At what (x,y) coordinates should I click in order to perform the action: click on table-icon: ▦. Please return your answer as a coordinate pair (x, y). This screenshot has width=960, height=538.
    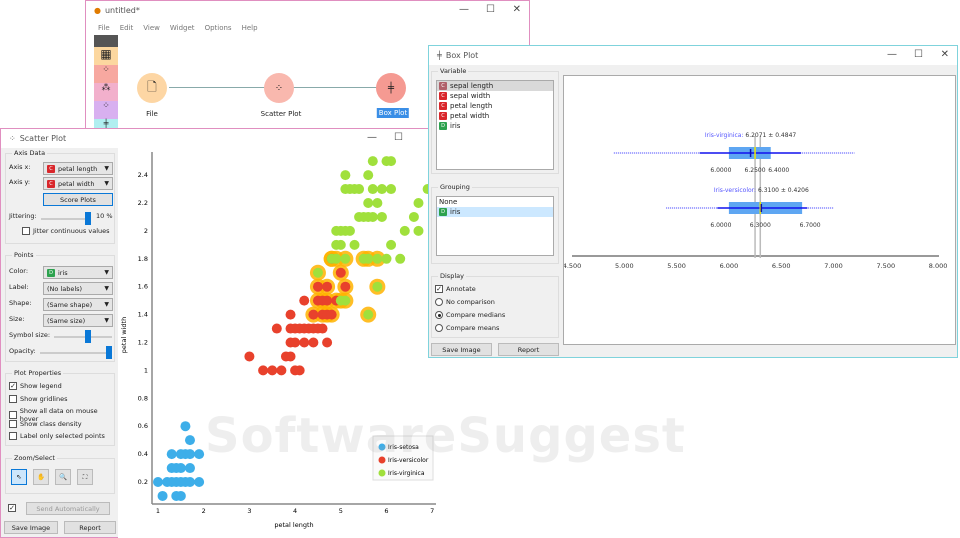
    Looking at the image, I should click on (106, 56).